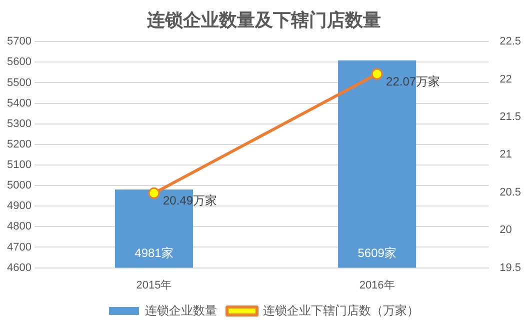 The height and width of the screenshot is (329, 532). I want to click on data-label: 4981家, so click(154, 253).